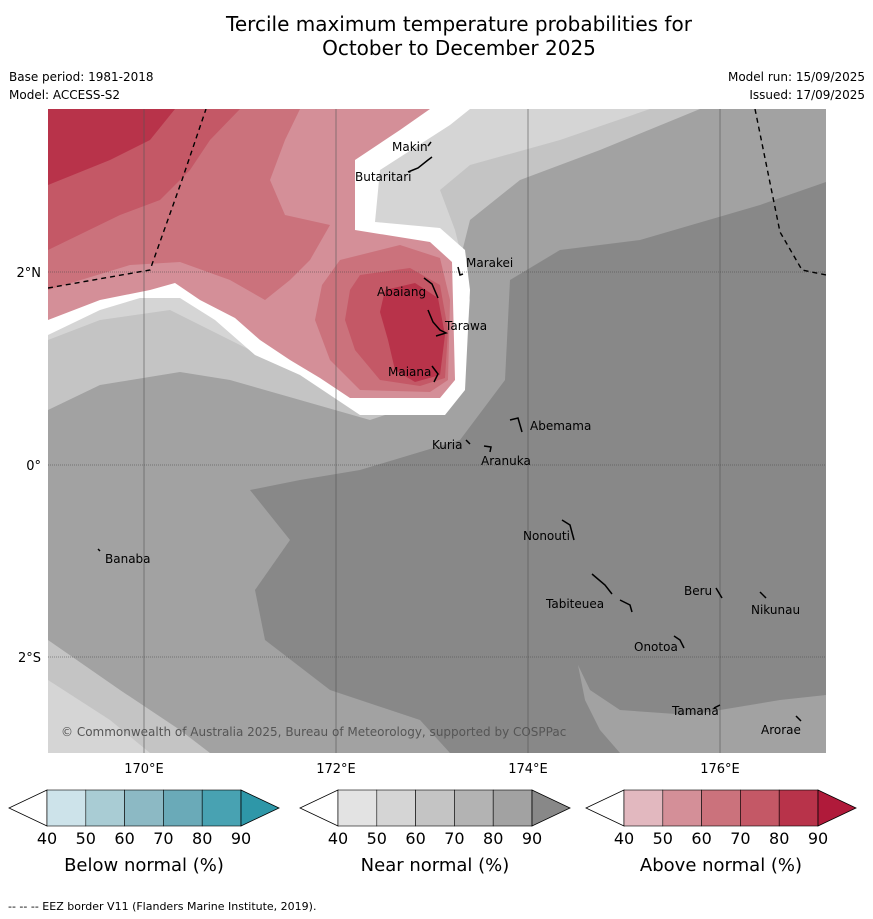  I want to click on colorbar-2-tick-4: 80, so click(779, 838).